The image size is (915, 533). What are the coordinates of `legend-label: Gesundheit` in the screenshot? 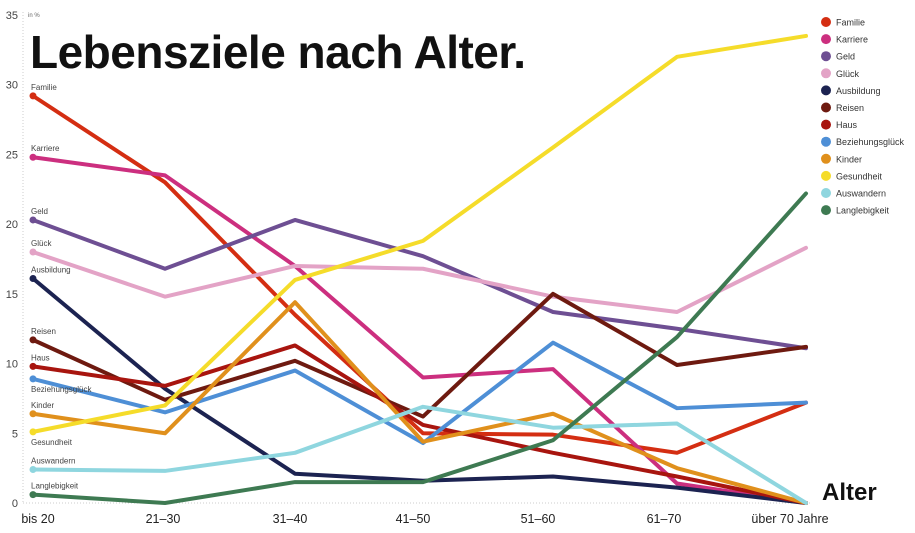 It's located at (859, 176).